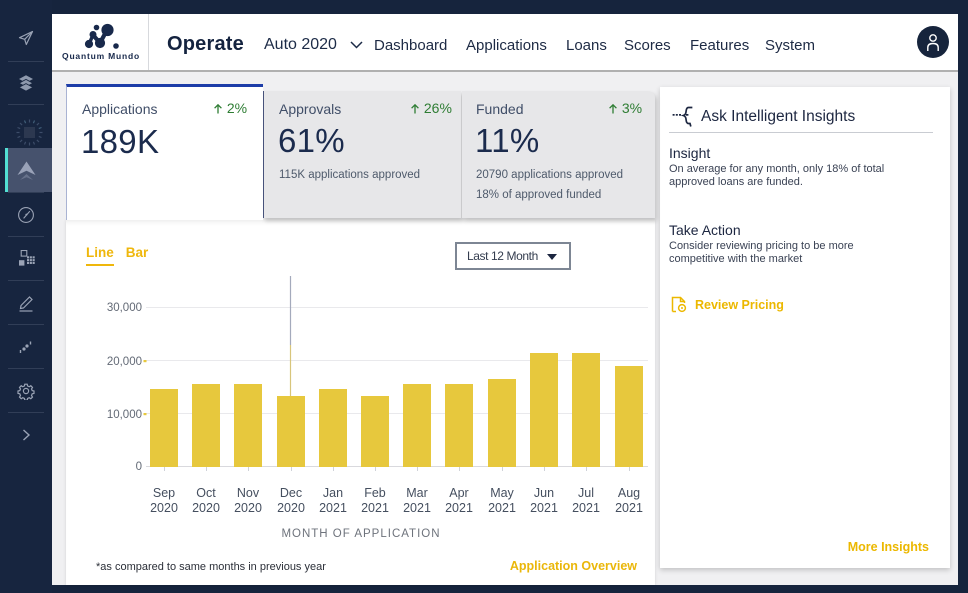 The width and height of the screenshot is (968, 593). I want to click on svg-text: Mar, so click(417, 493).